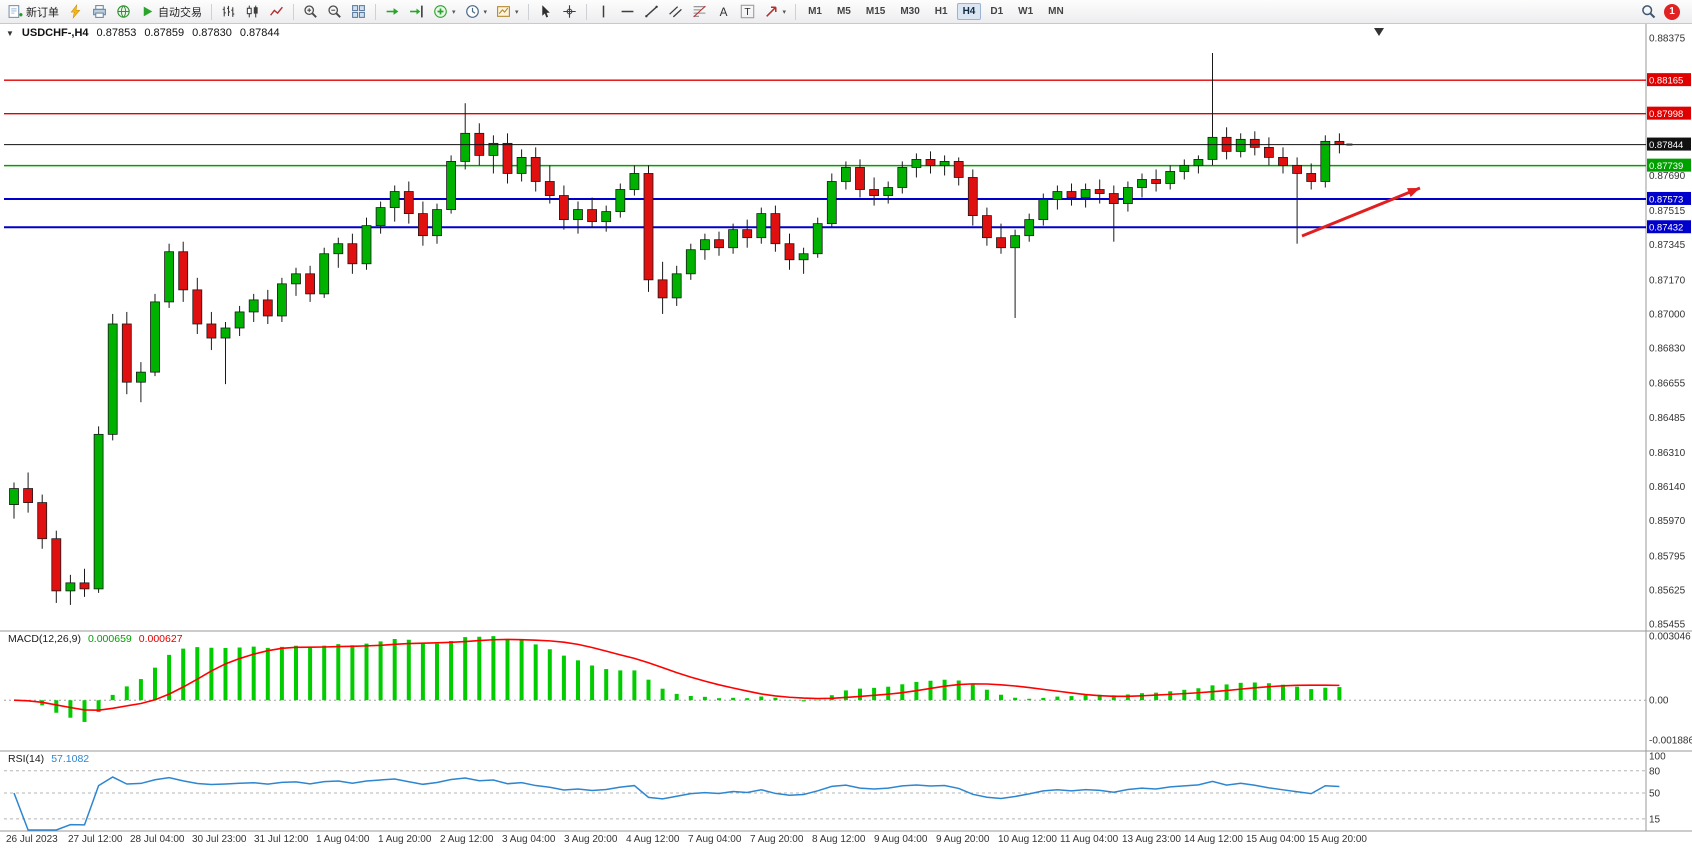  What do you see at coordinates (259, 33) in the screenshot?
I see `chart-close-value: 0.87844` at bounding box center [259, 33].